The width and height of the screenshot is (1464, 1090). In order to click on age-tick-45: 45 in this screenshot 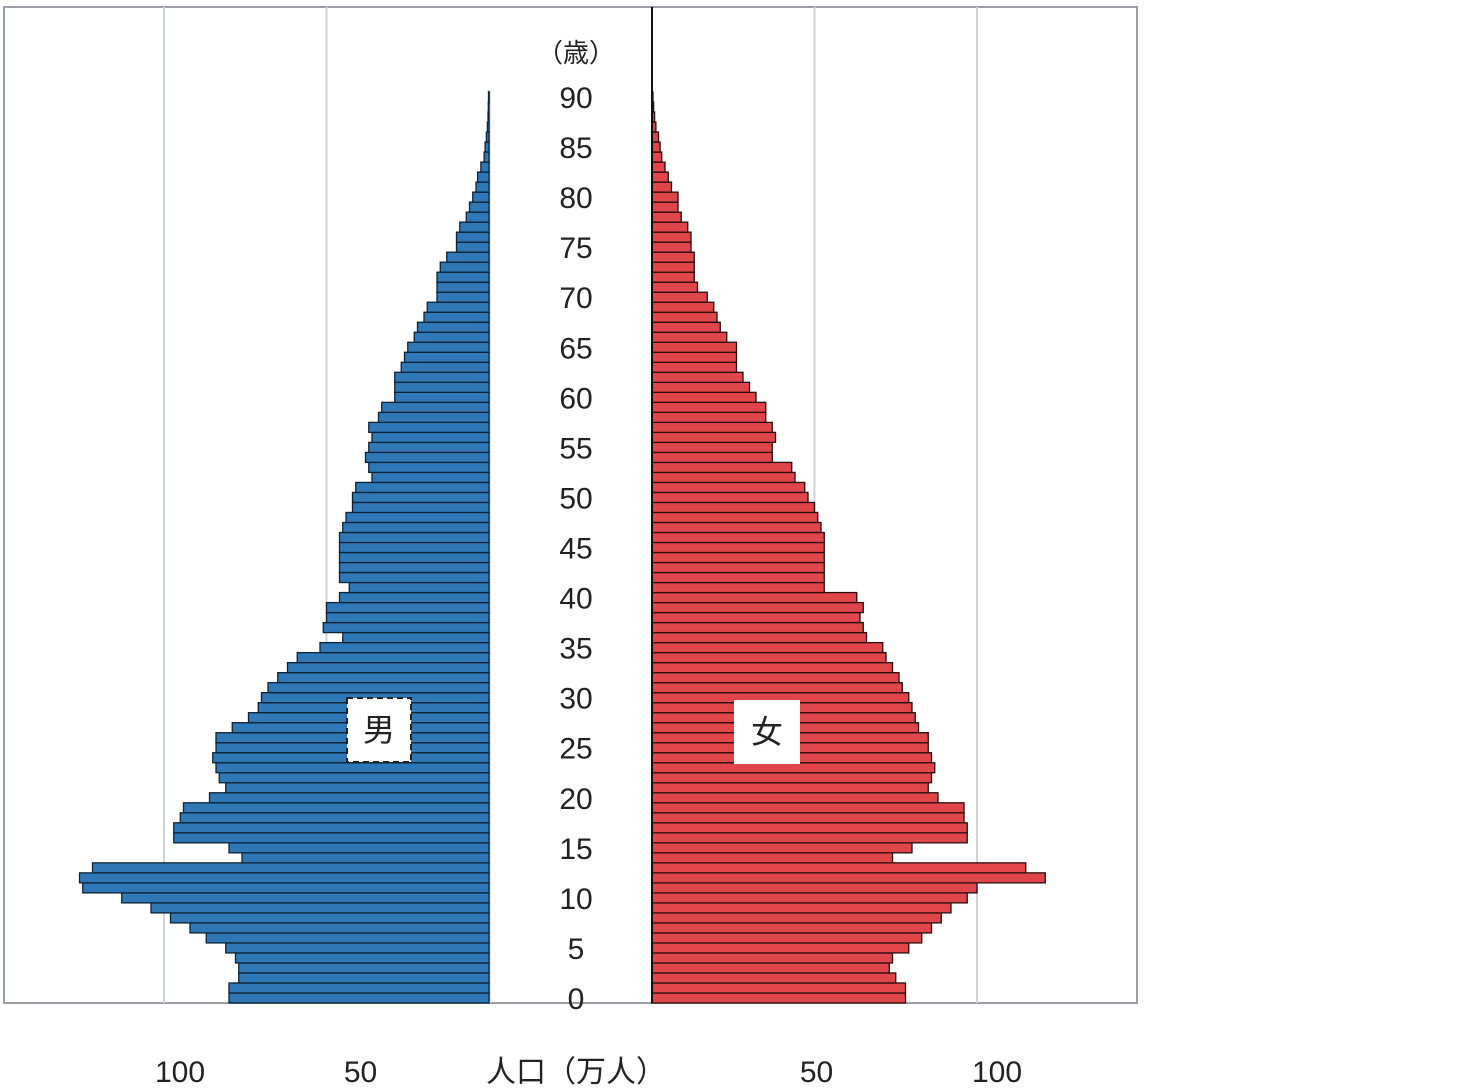, I will do `click(575, 549)`.